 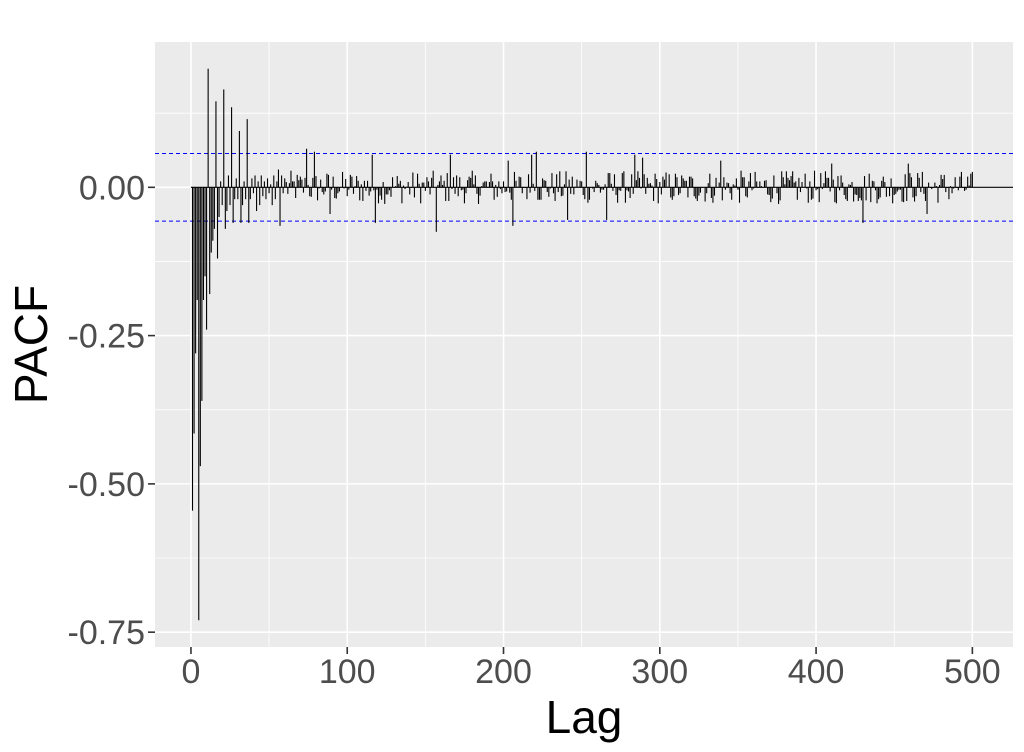 What do you see at coordinates (111, 410) in the screenshot?
I see `y-axis-ticks: -0.75 -0.50 -0.25 0.00` at bounding box center [111, 410].